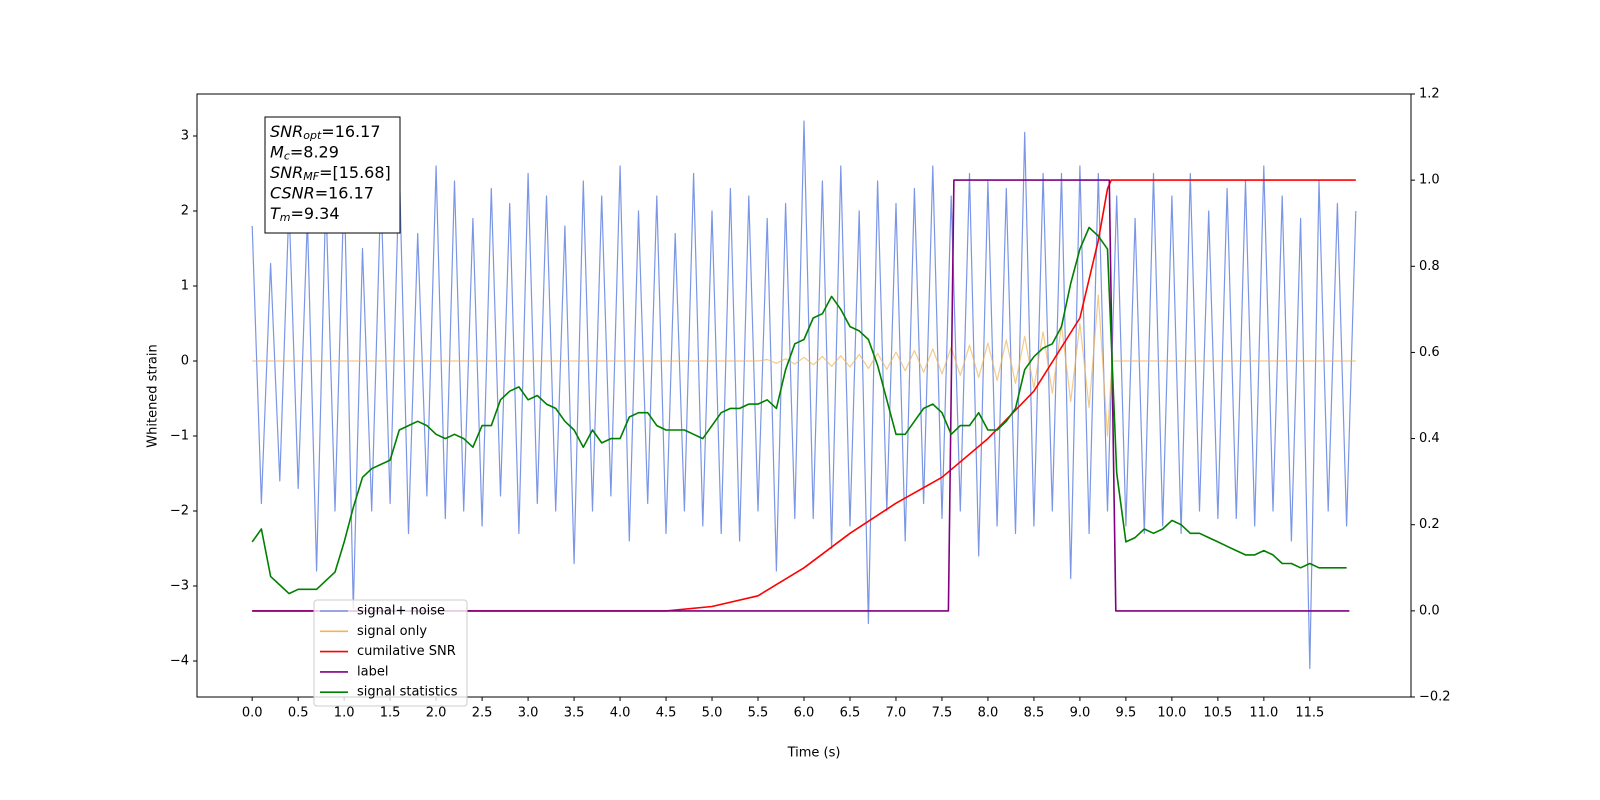 The width and height of the screenshot is (1600, 800). Describe the element at coordinates (804, 365) in the screenshot. I see `series-line` at that location.